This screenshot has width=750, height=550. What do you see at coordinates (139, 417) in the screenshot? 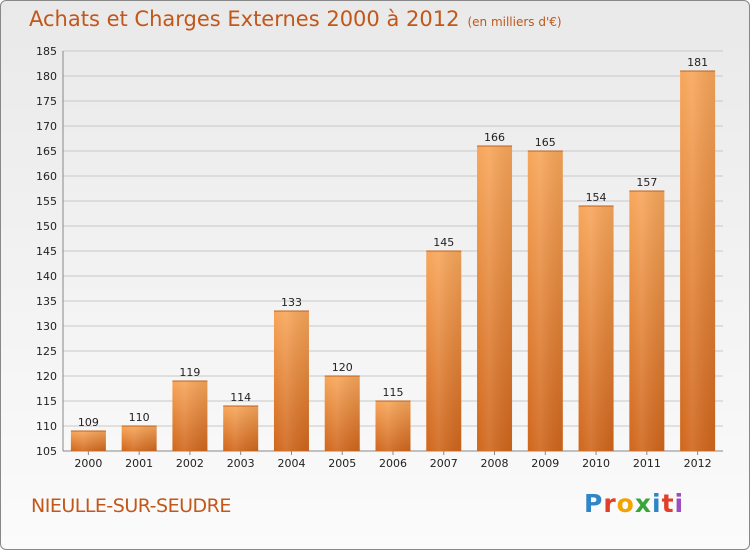
I see `data-label: 110` at bounding box center [139, 417].